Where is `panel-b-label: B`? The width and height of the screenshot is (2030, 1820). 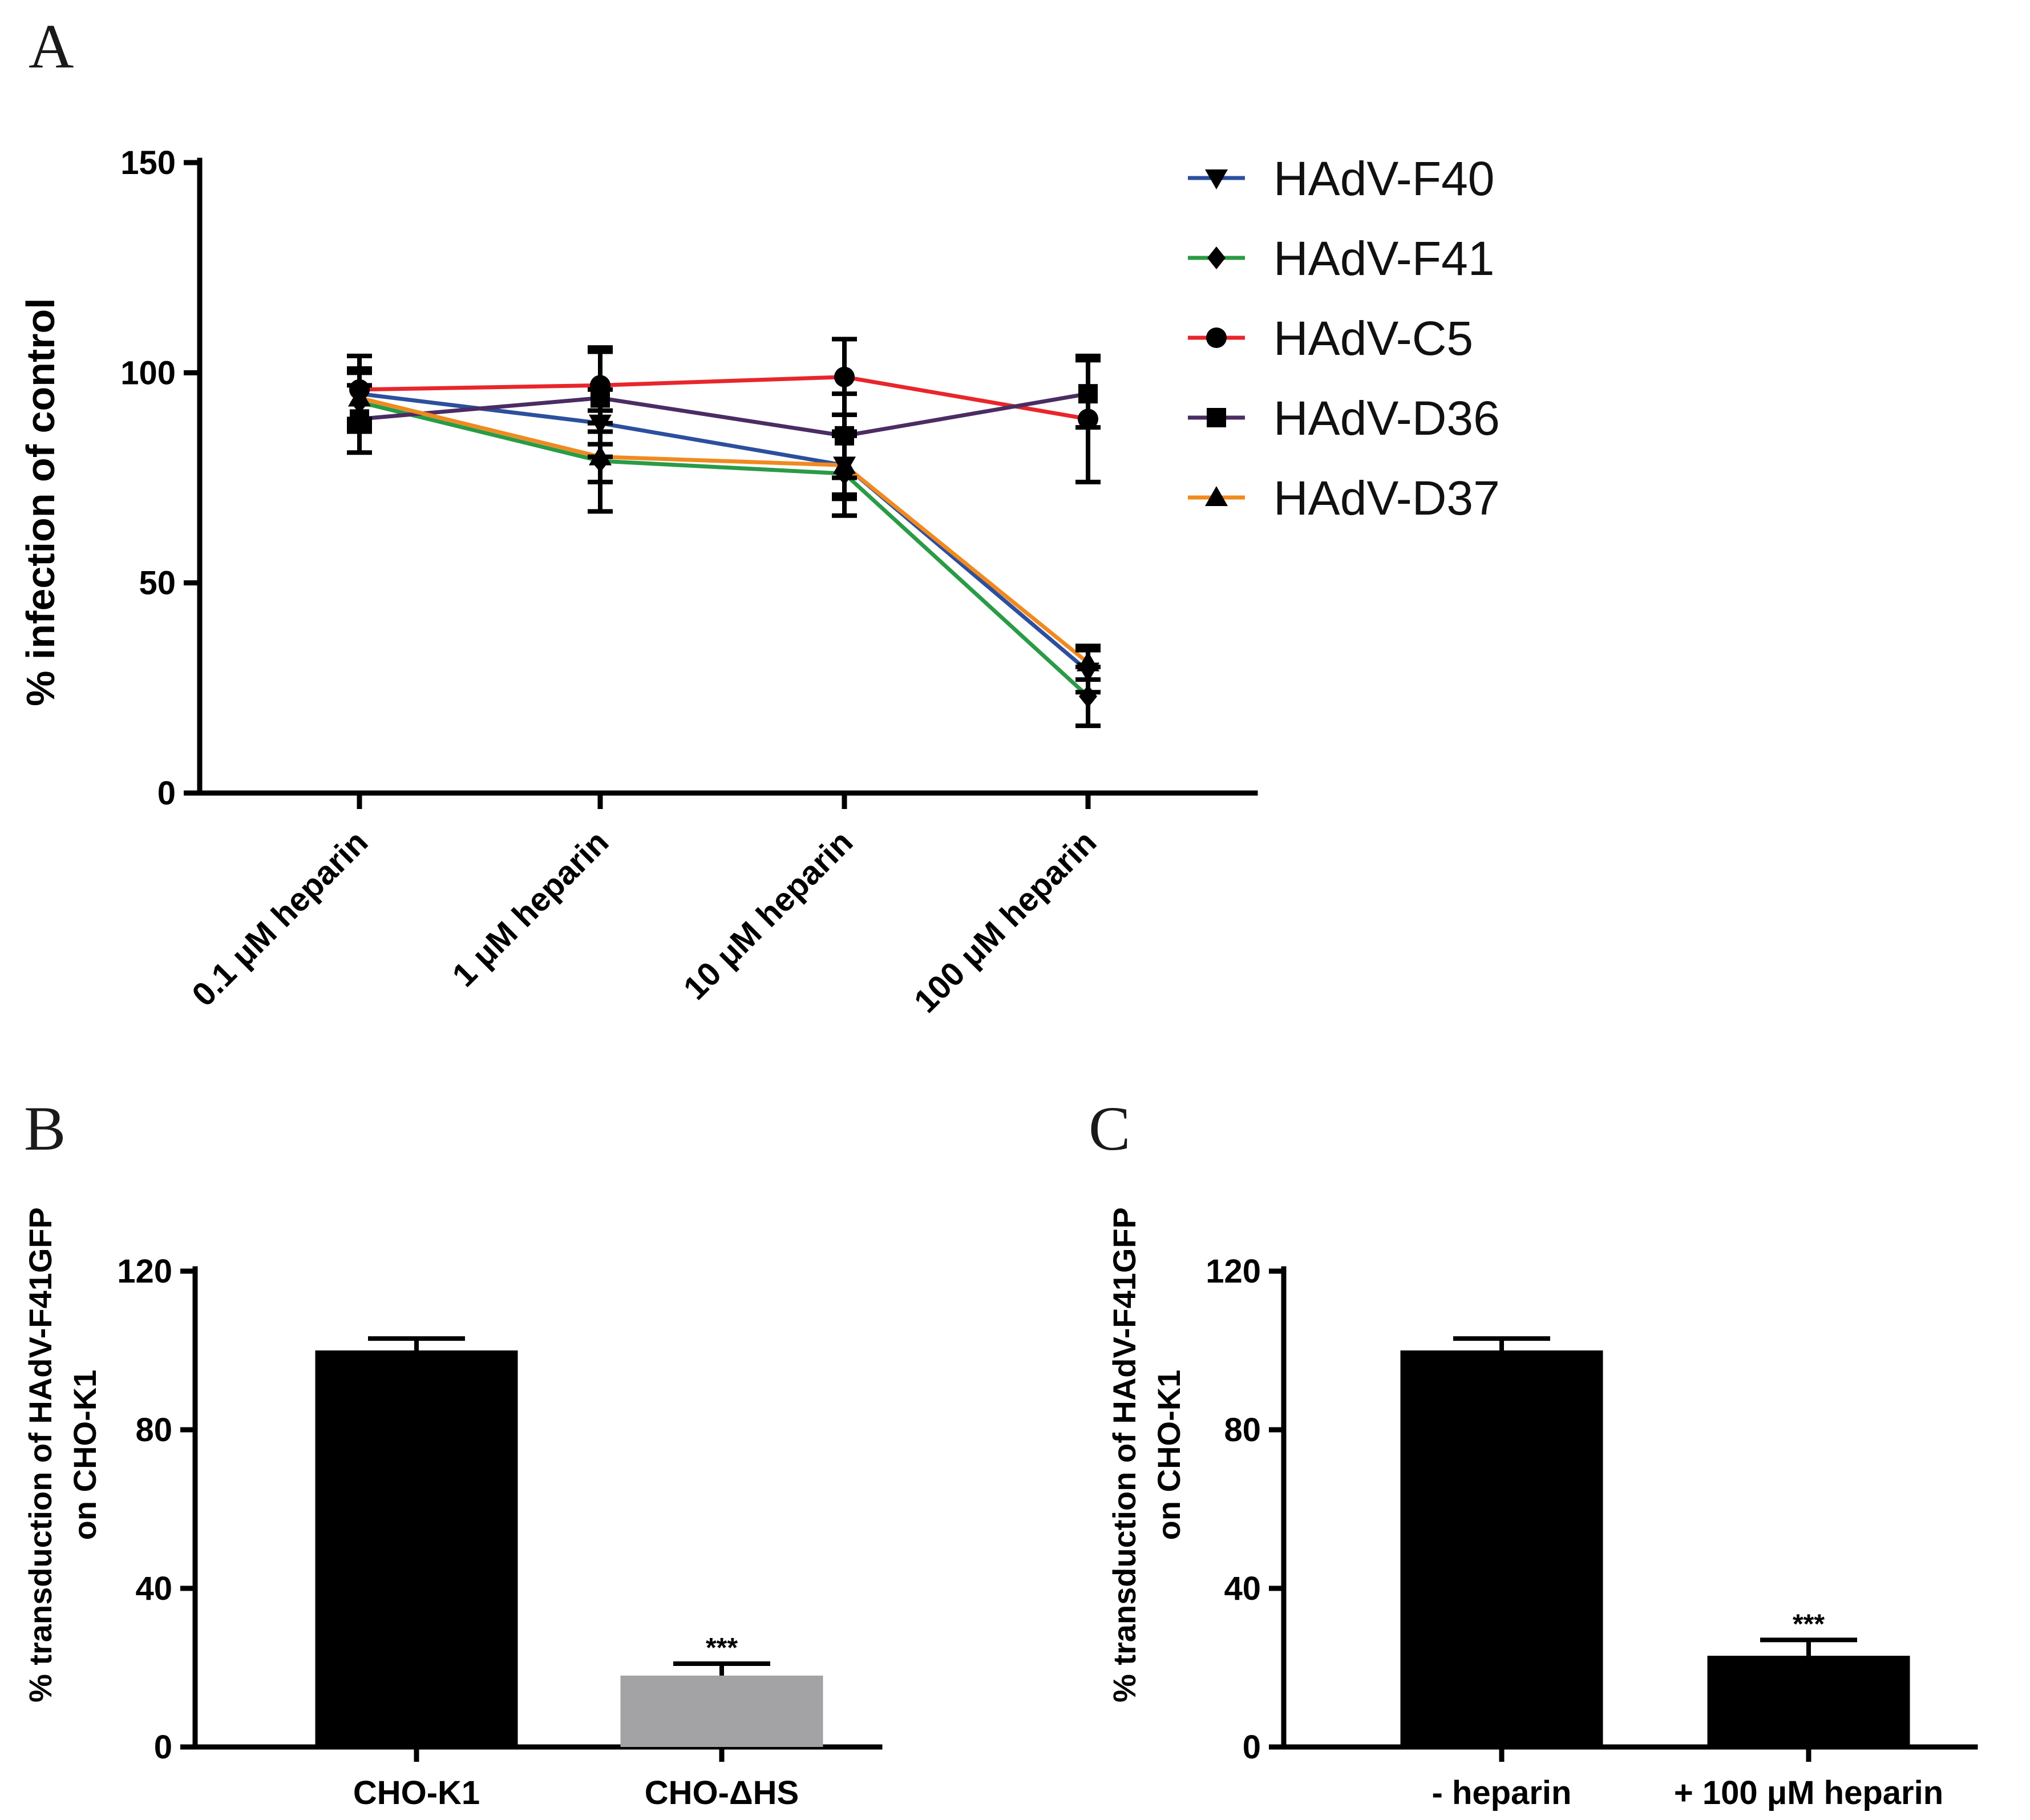 panel-b-label: B is located at coordinates (45, 1128).